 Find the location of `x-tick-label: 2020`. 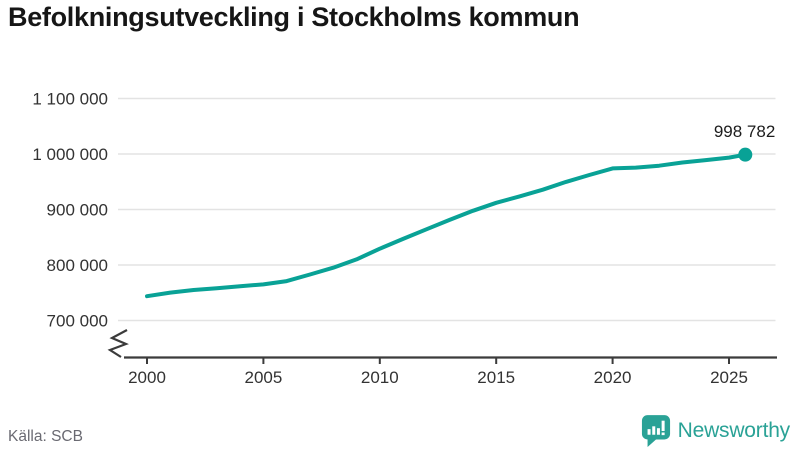

x-tick-label: 2020 is located at coordinates (613, 377).